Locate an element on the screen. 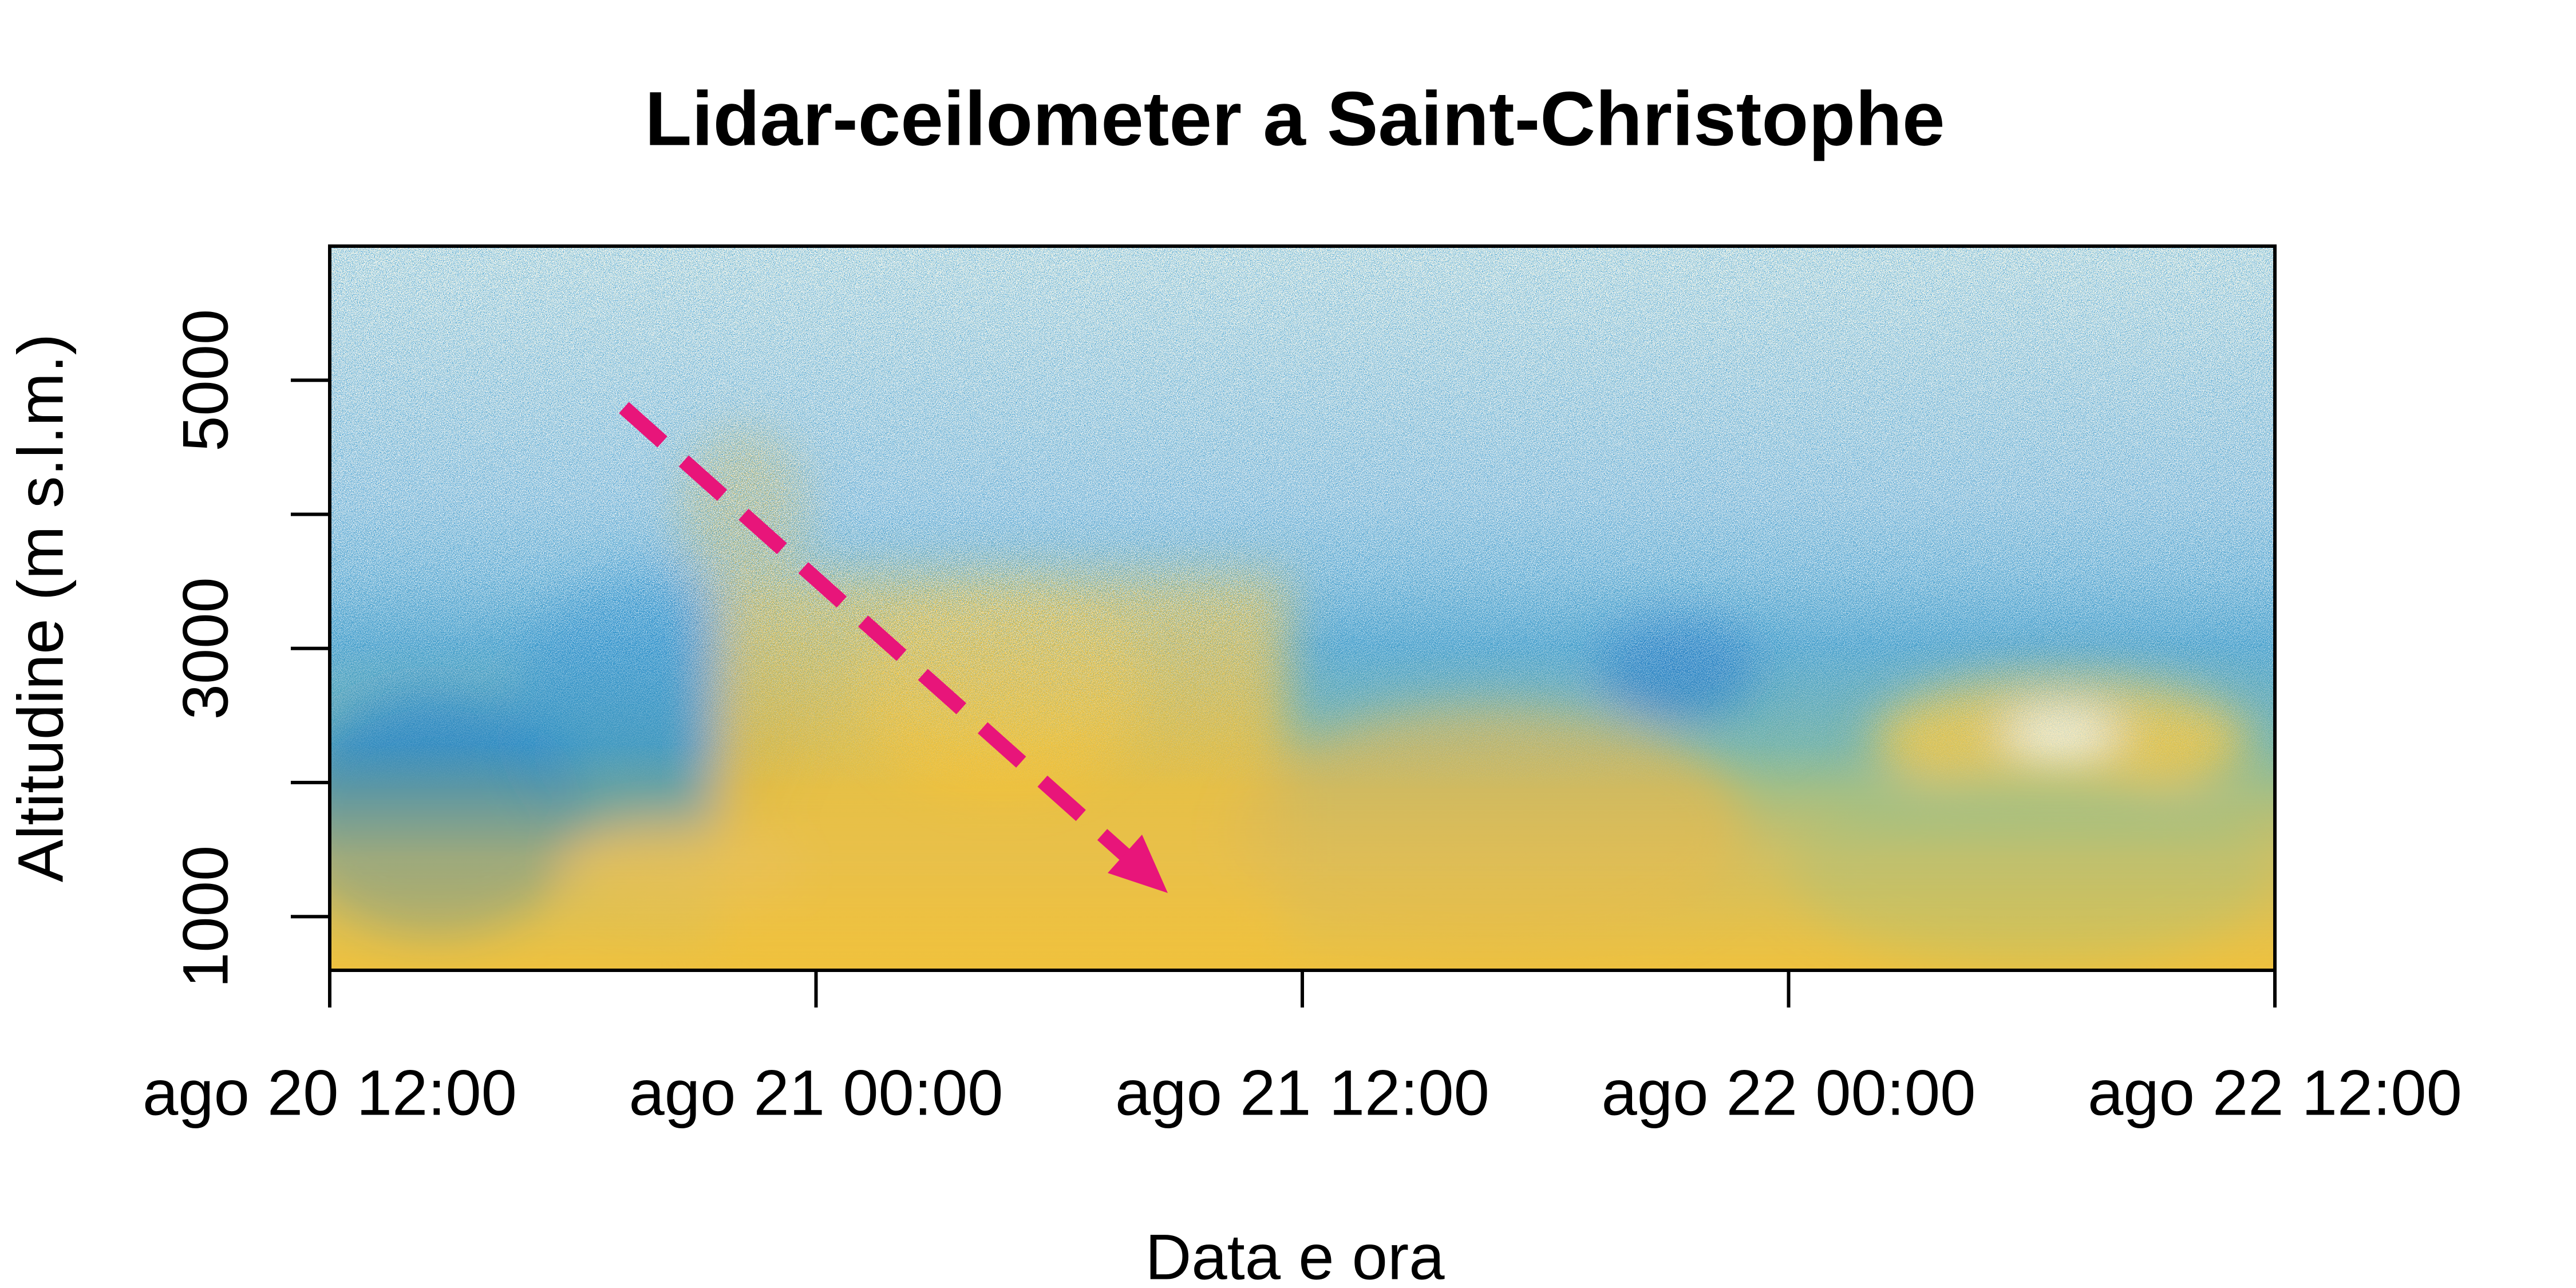 The width and height of the screenshot is (2576, 1288). y-axis-label: Altitudine (m s.l.m.) is located at coordinates (41, 608).